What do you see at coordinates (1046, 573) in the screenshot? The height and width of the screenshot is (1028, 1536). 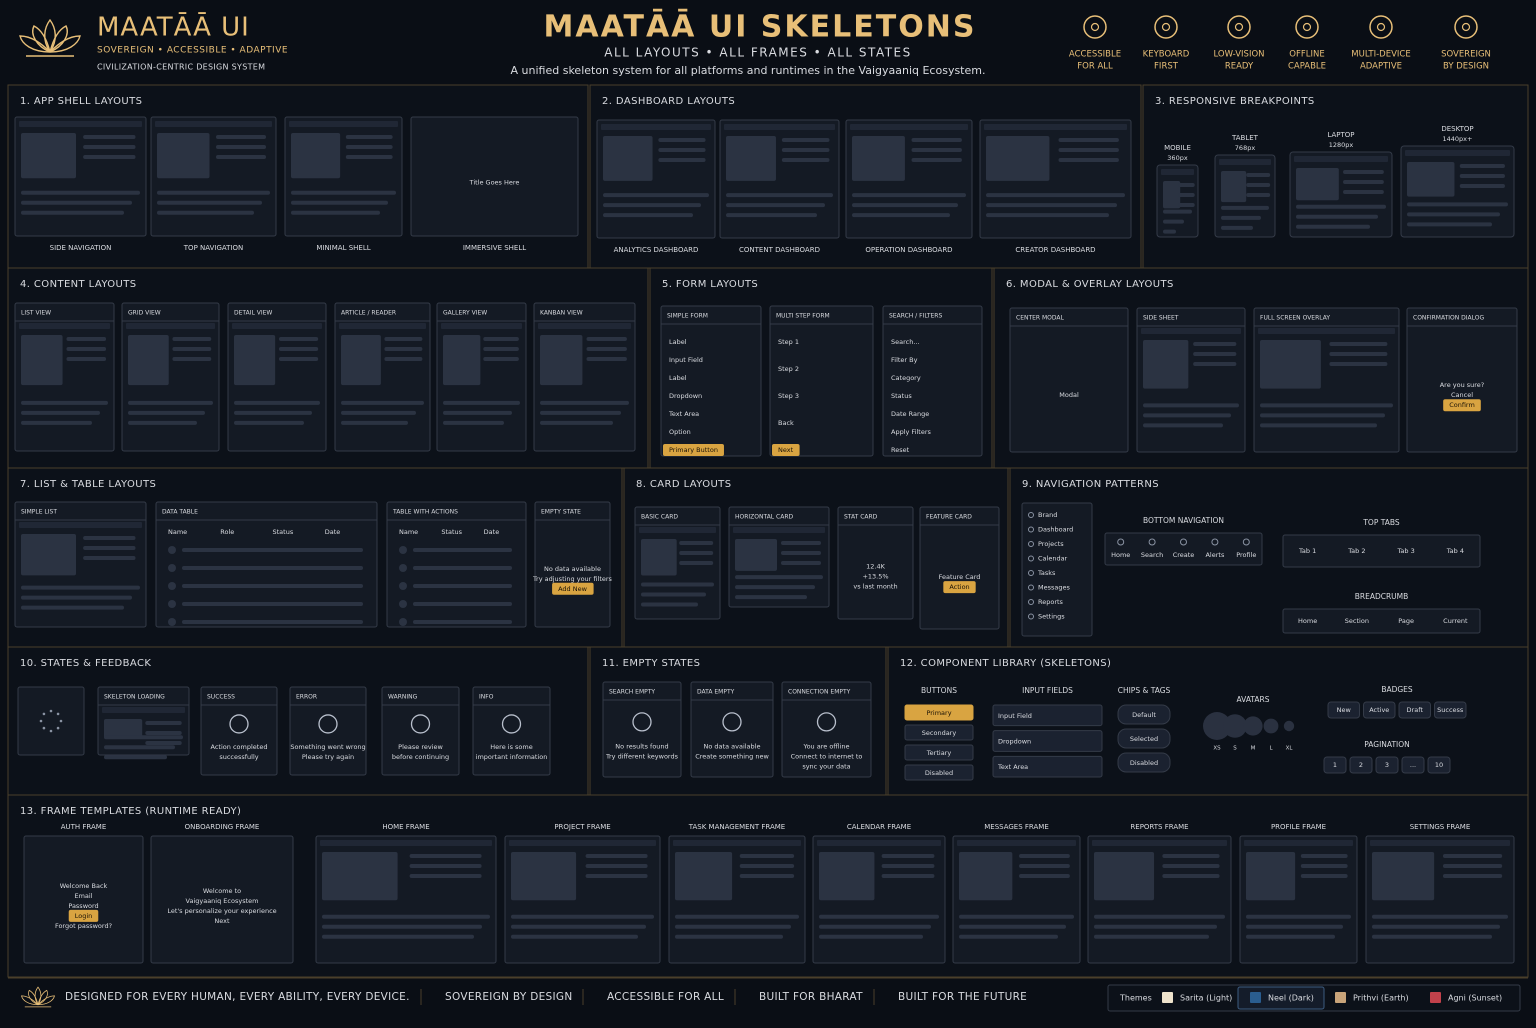 I see `nav-item: Tasks` at bounding box center [1046, 573].